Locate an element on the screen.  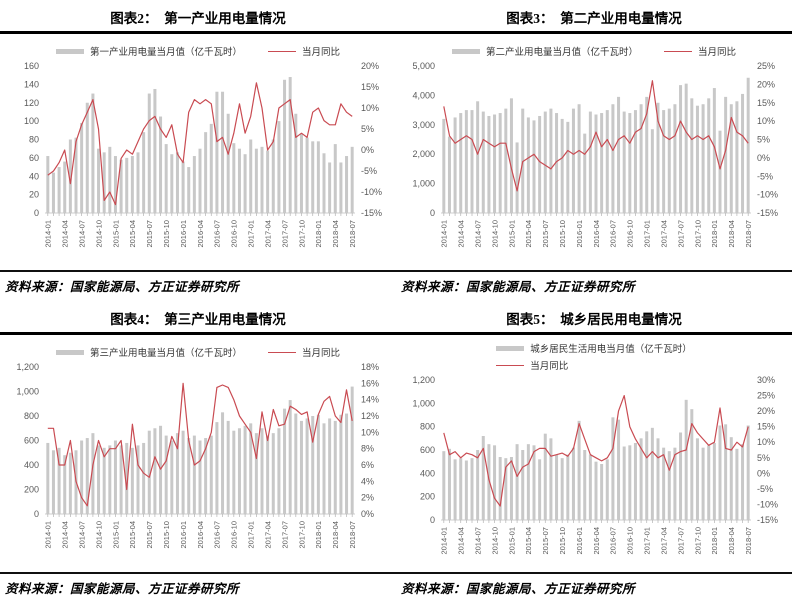
line-series-swatch is located at coordinates (282, 352).